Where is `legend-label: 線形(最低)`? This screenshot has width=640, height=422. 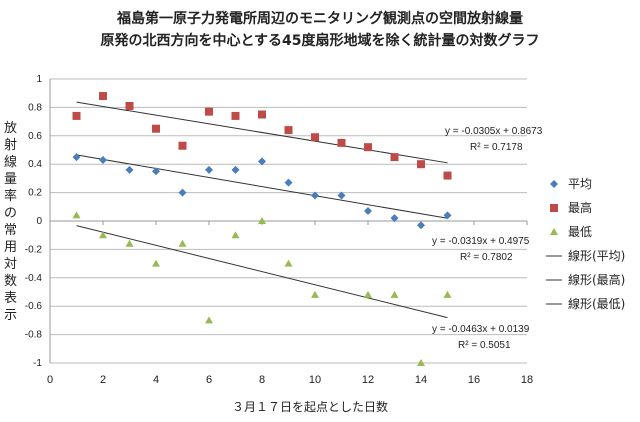
legend-label: 線形(最低) is located at coordinates (596, 303).